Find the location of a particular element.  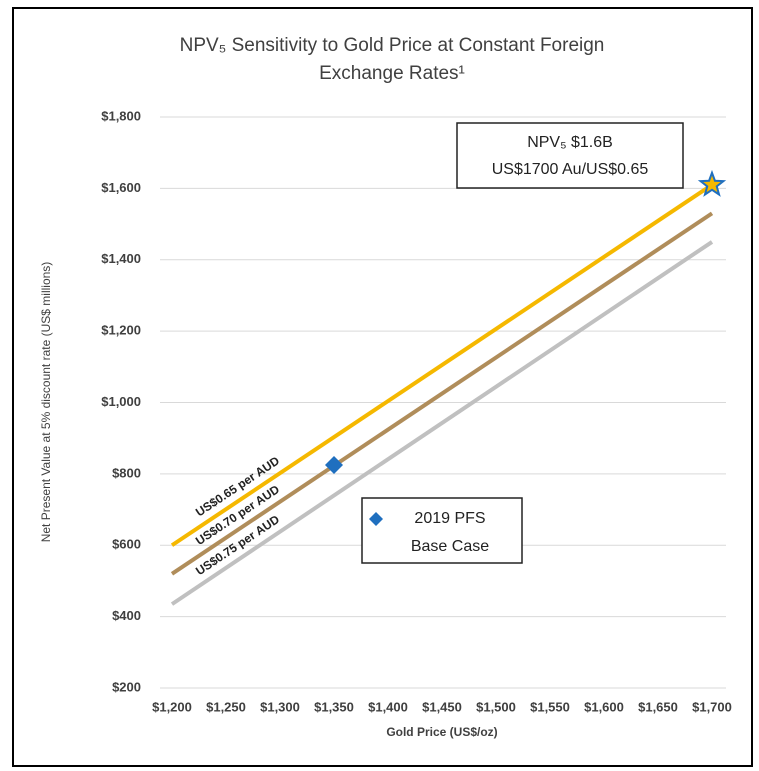

chart-title: Exchange Rates¹ is located at coordinates (392, 73).